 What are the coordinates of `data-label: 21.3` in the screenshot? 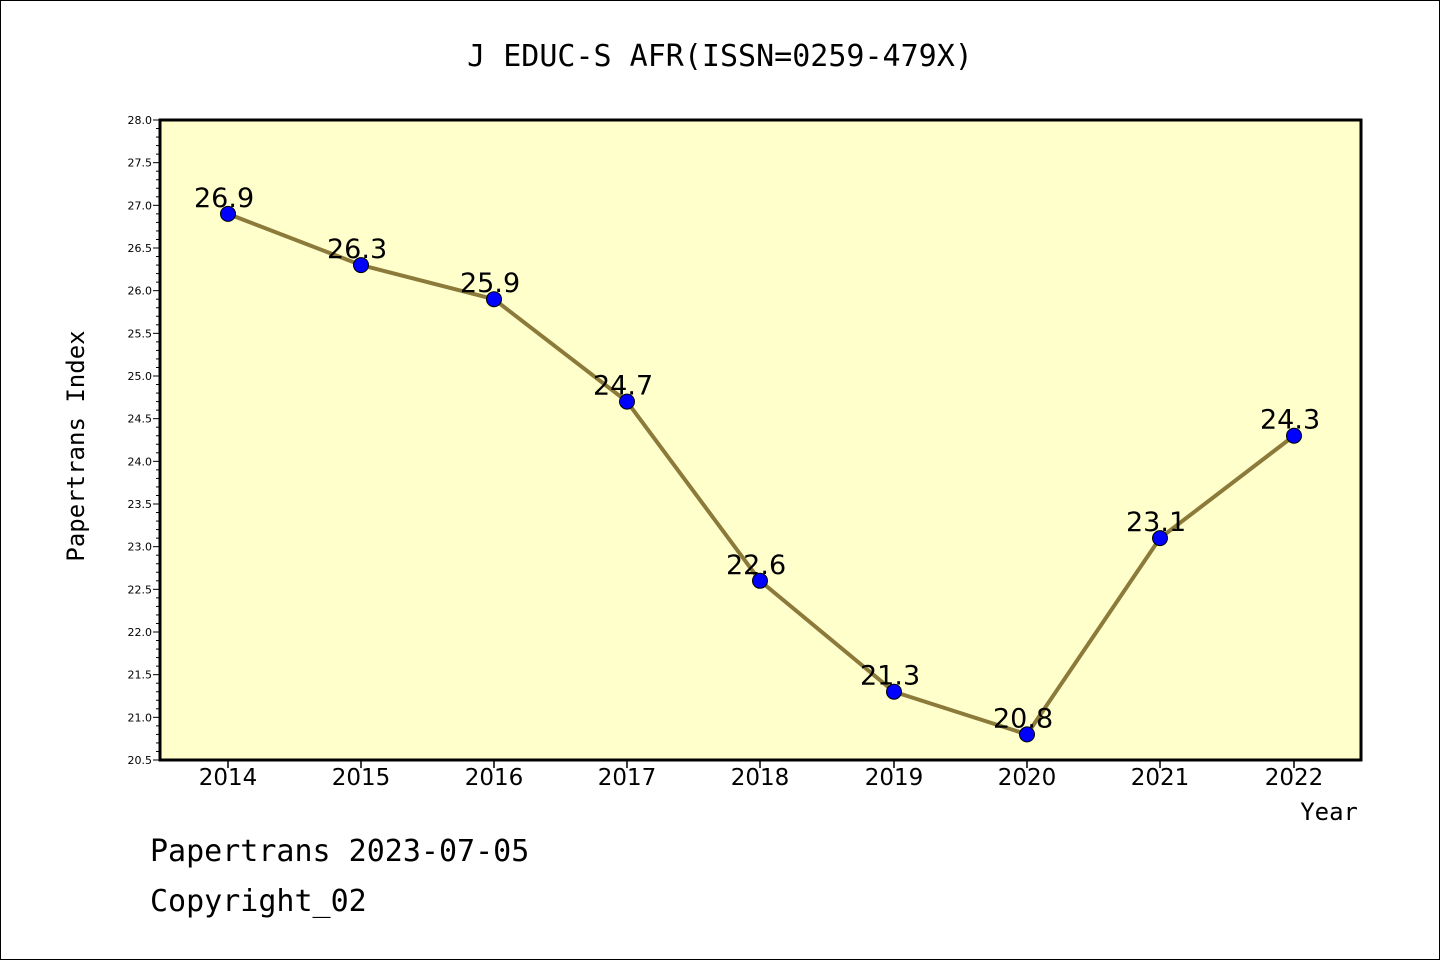 It's located at (890, 676).